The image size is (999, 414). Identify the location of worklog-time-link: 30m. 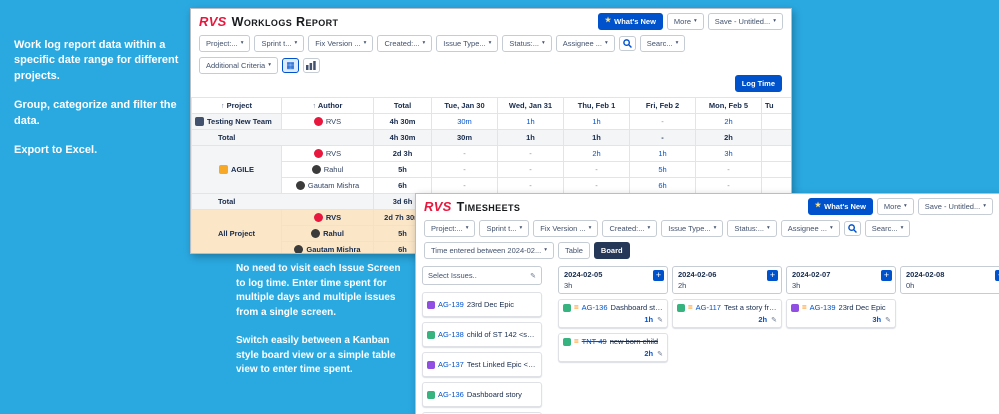
(464, 121).